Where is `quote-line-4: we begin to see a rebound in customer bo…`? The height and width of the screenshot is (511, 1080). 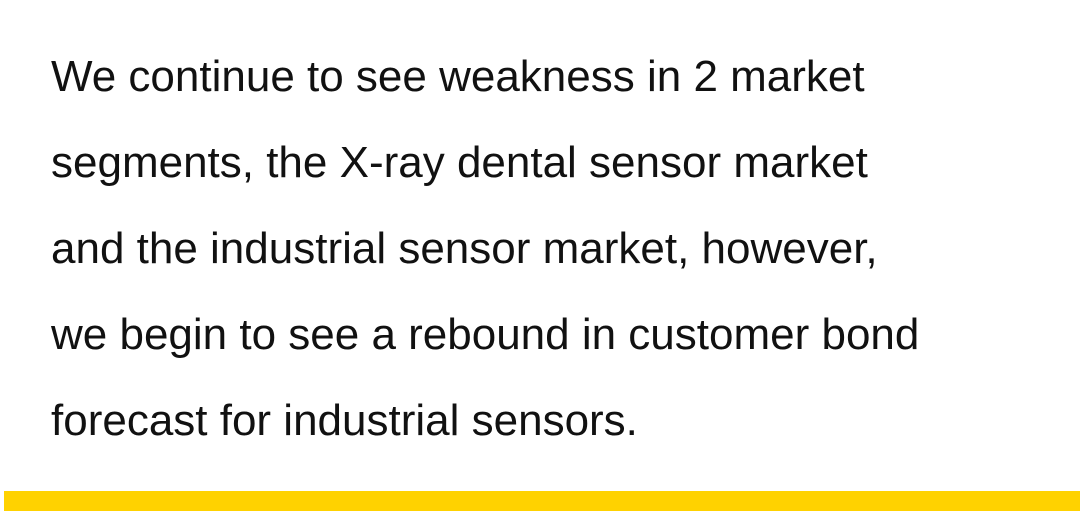
quote-line-4: we begin to see a rebound in customer bo… is located at coordinates (485, 334).